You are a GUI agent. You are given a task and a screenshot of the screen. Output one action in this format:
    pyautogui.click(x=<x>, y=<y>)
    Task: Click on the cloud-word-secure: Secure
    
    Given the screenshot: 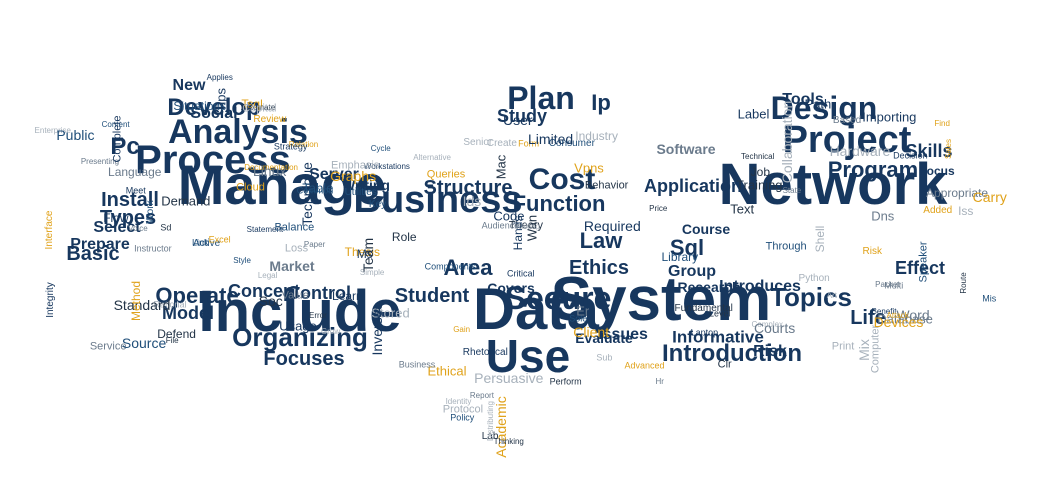 What is the action you would take?
    pyautogui.click(x=558, y=298)
    